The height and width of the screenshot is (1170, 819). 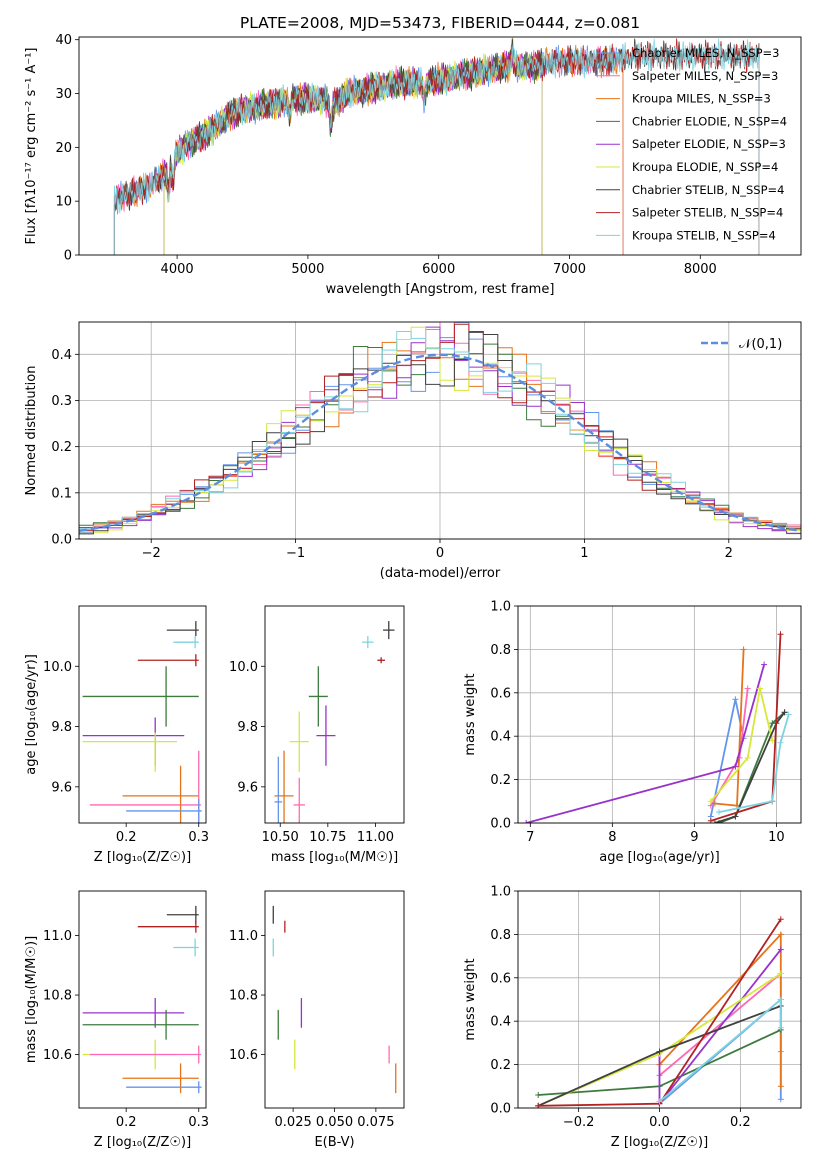 I want to click on y-axis-label: Flux [fλ10⁻¹⁷ erg cm⁻² s⁻¹ A⁻¹], so click(x=31, y=146).